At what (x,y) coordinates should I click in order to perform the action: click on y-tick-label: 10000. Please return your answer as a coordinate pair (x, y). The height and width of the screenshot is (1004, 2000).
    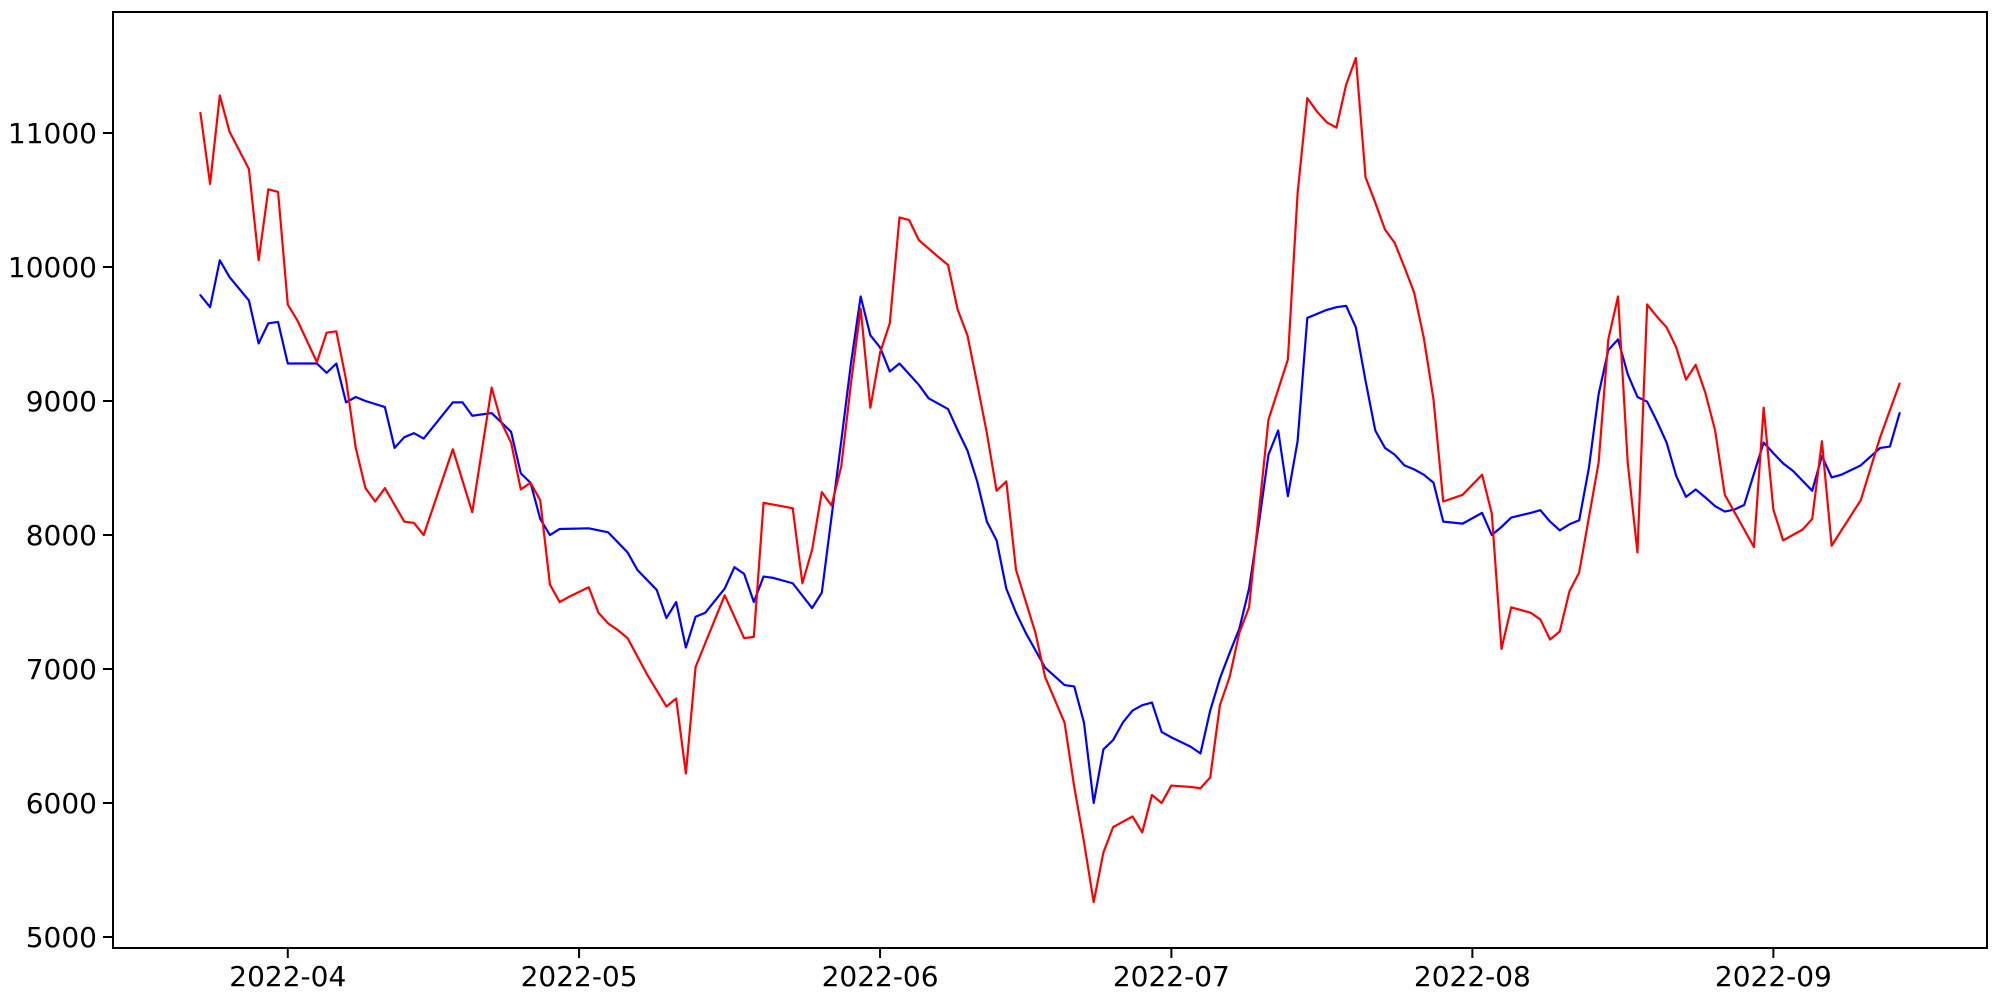
    Looking at the image, I should click on (52, 267).